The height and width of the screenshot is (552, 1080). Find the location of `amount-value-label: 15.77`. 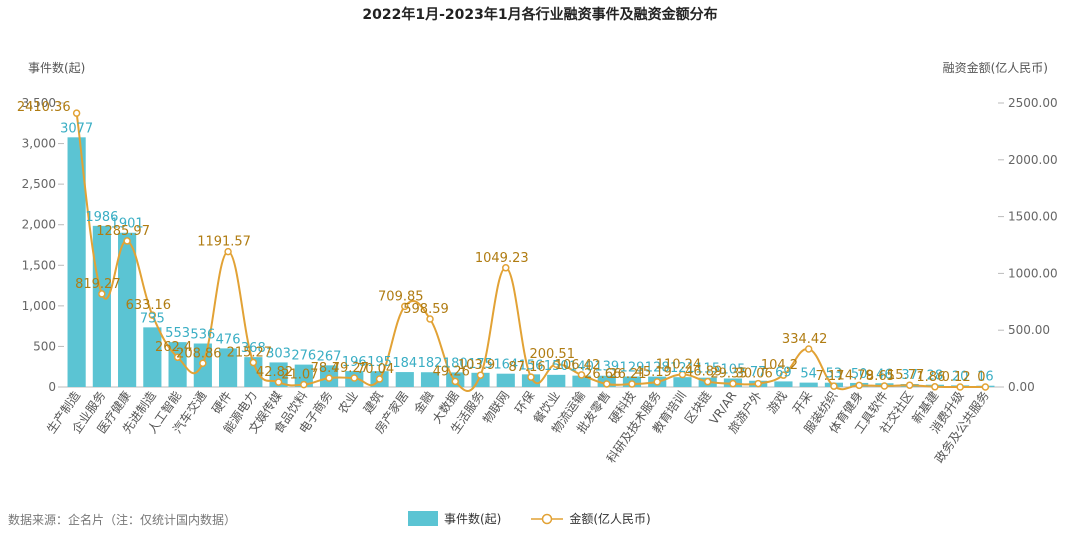

amount-value-label: 15.77 is located at coordinates (905, 375).